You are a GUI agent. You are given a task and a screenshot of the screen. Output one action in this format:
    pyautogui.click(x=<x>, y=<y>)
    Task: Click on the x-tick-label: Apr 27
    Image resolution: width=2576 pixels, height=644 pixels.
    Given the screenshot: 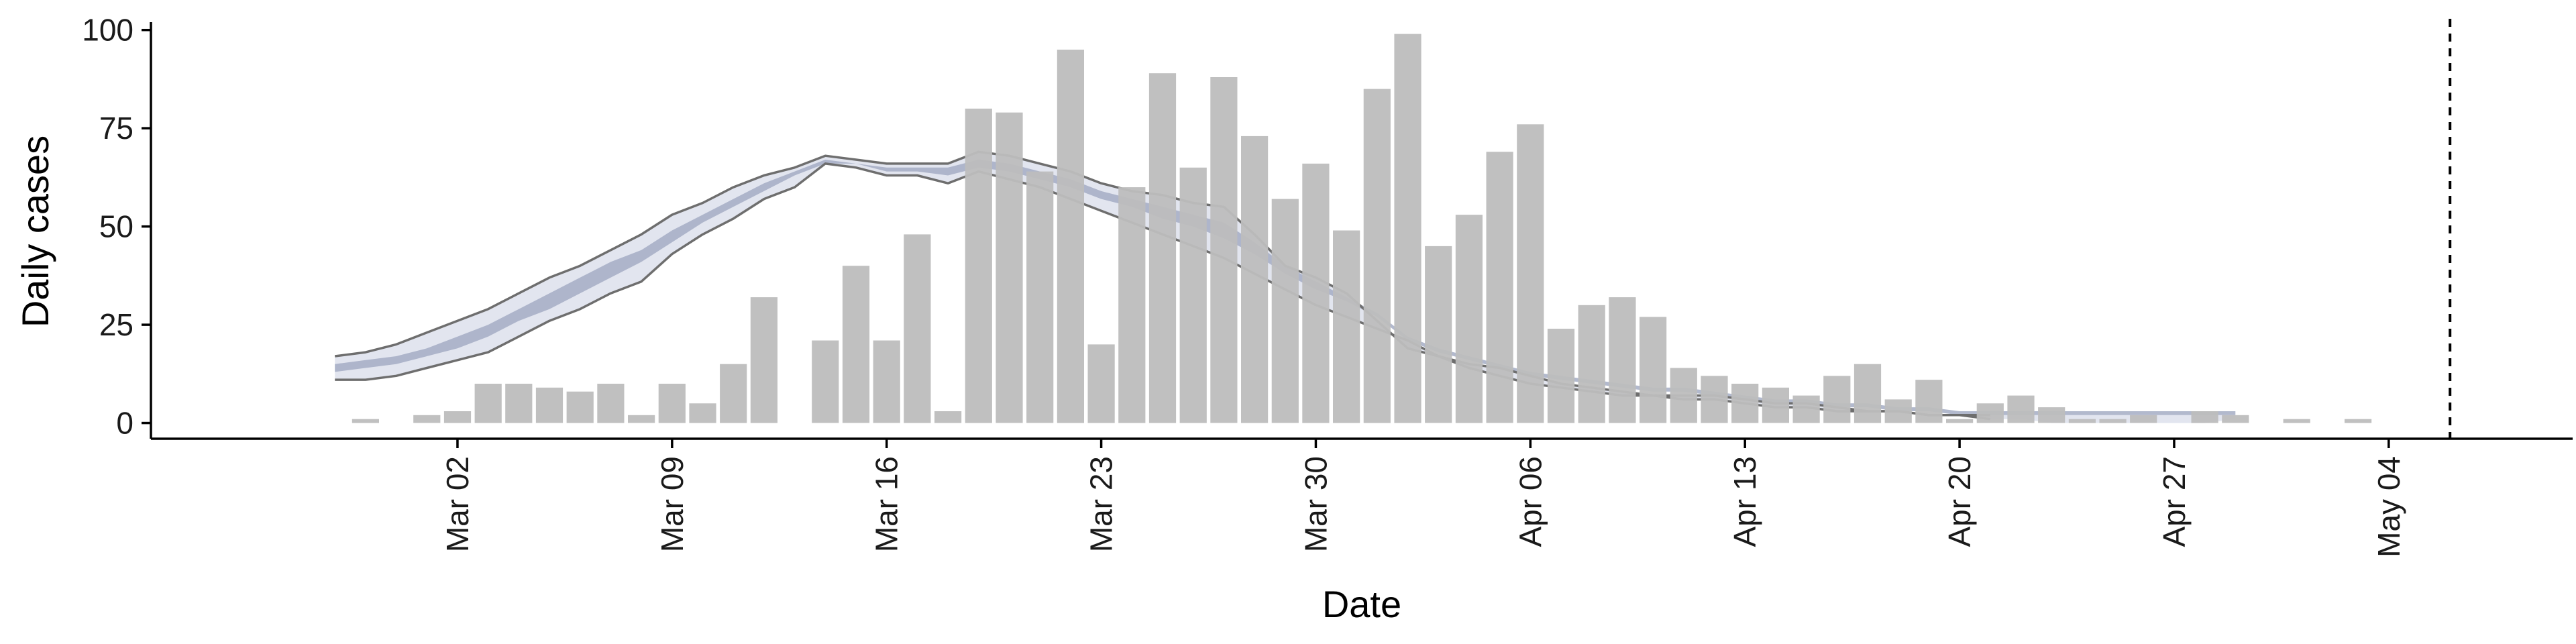 What is the action you would take?
    pyautogui.click(x=2174, y=501)
    